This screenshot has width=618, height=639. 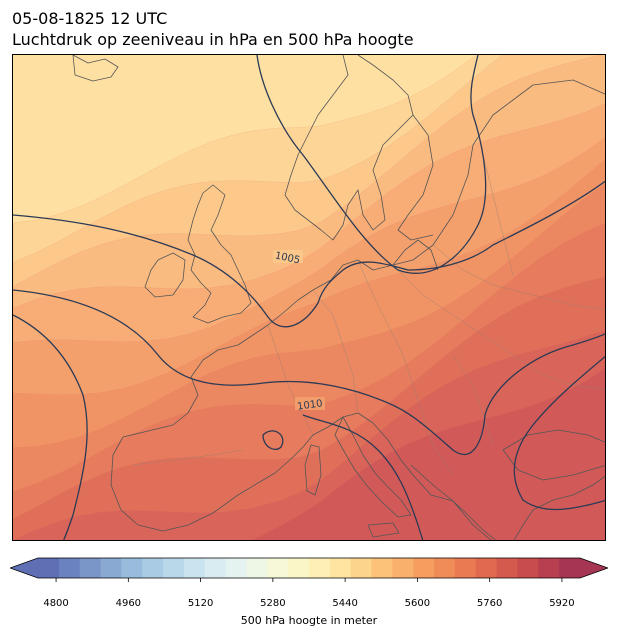 I want to click on isobar-line-north, so click(x=371, y=164).